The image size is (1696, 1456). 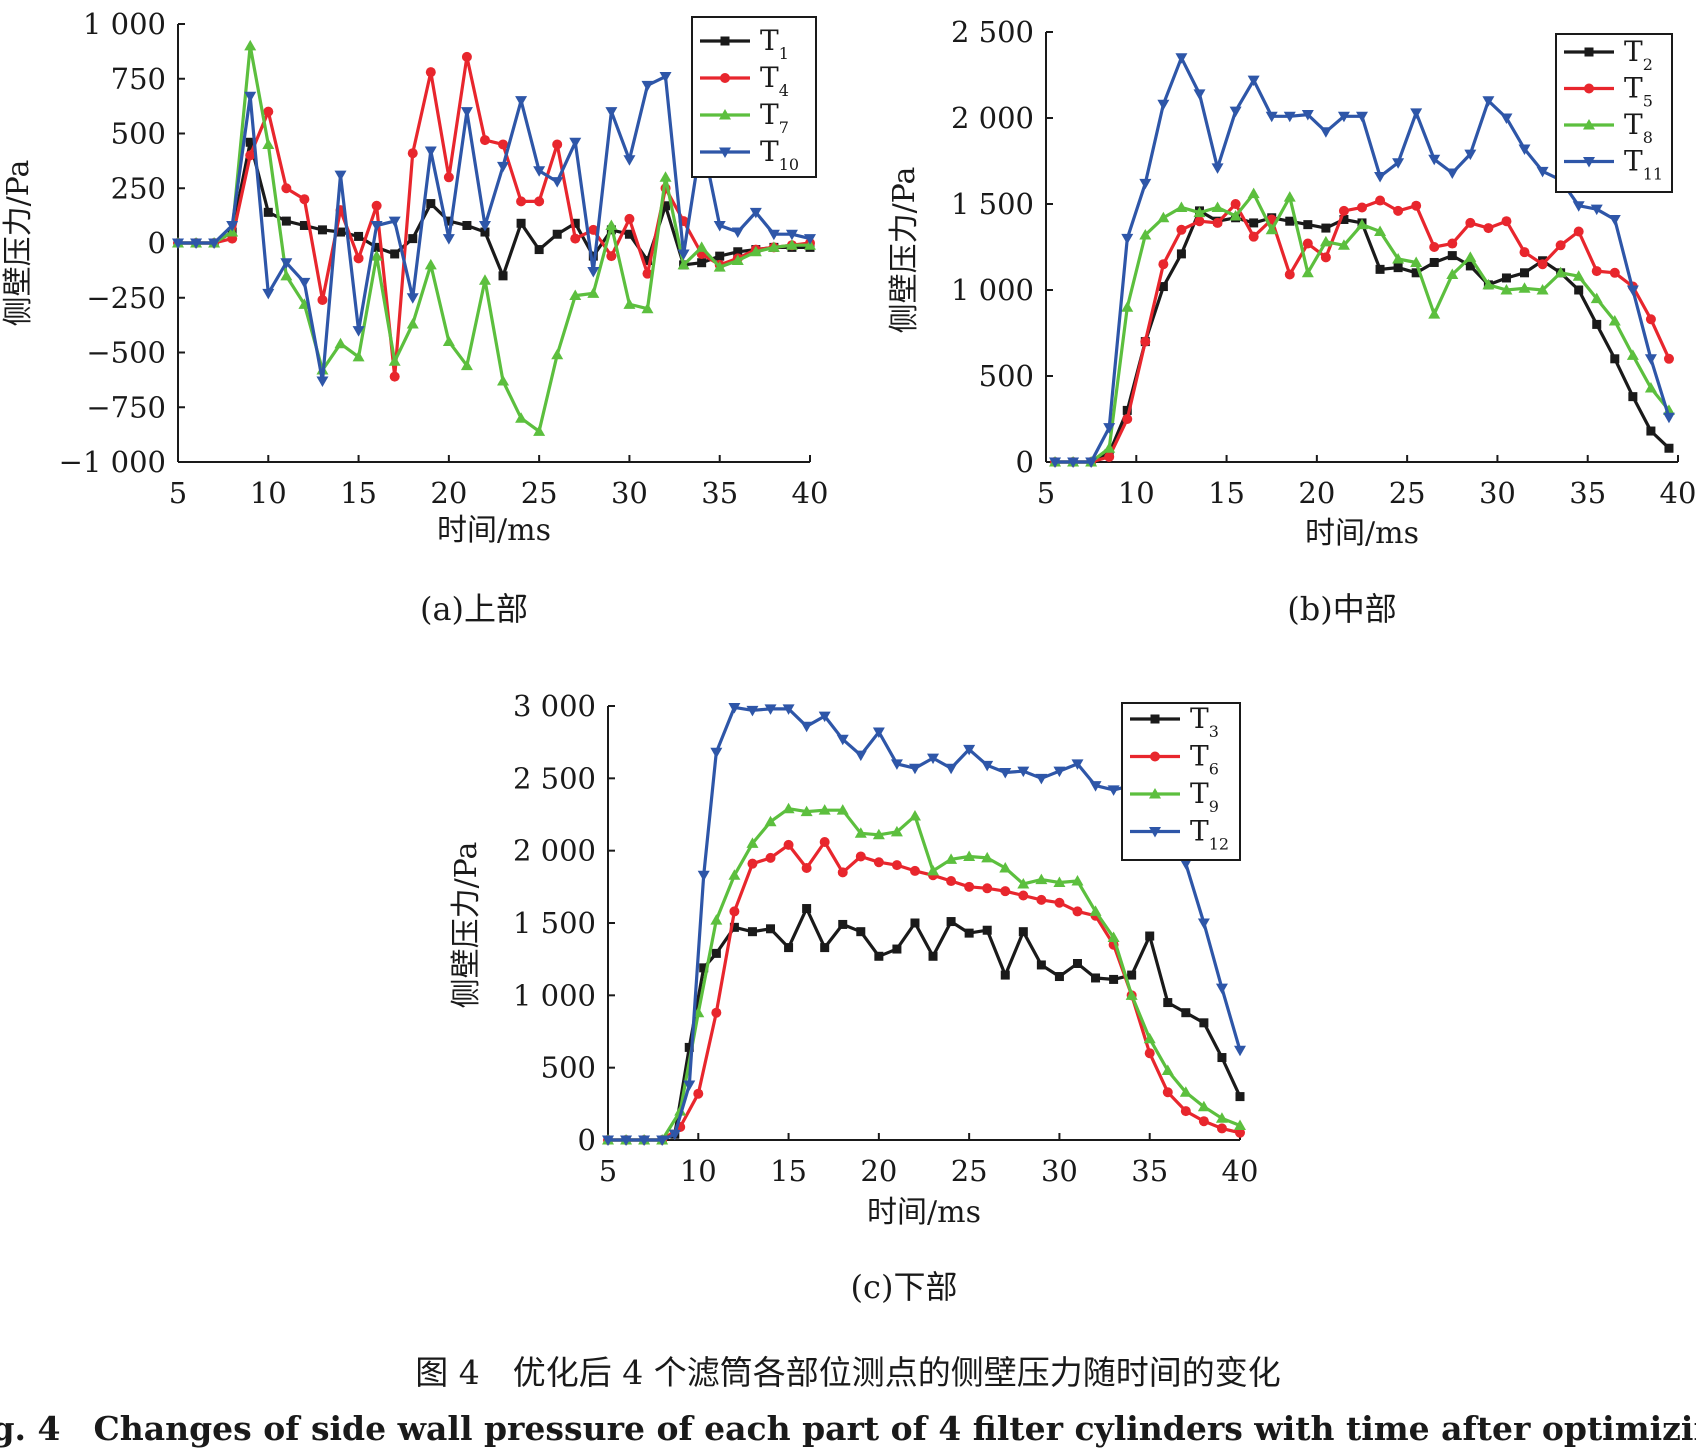 What do you see at coordinates (754, 97) in the screenshot?
I see `legend-box` at bounding box center [754, 97].